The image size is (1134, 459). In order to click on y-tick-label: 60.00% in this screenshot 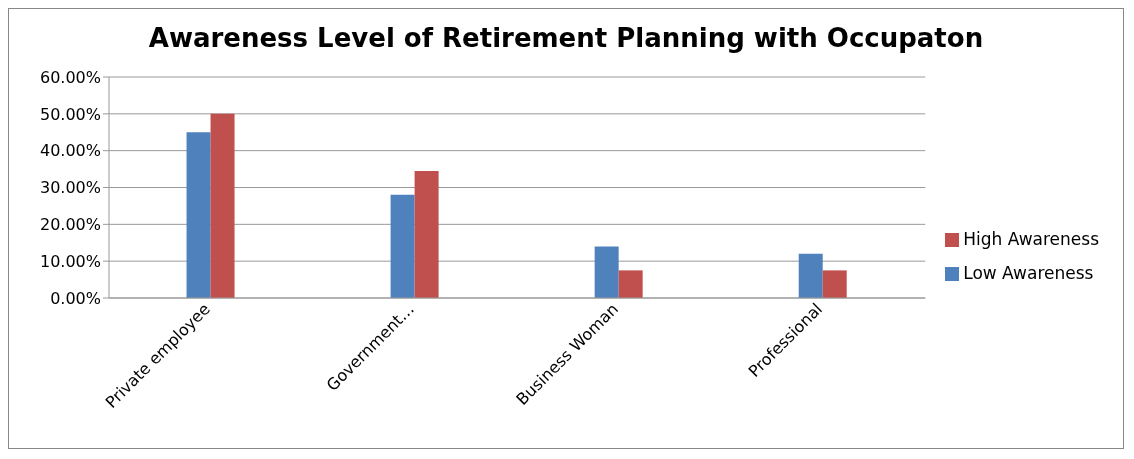, I will do `click(70, 77)`.